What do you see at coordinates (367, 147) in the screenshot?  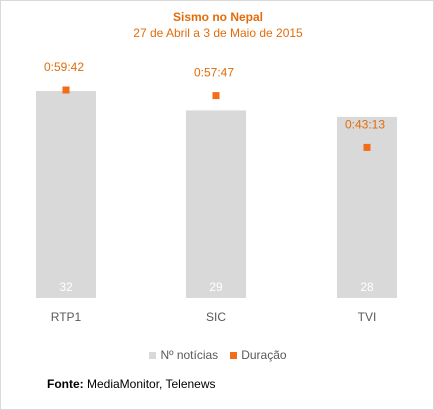 I see `marker-duracao-tvi` at bounding box center [367, 147].